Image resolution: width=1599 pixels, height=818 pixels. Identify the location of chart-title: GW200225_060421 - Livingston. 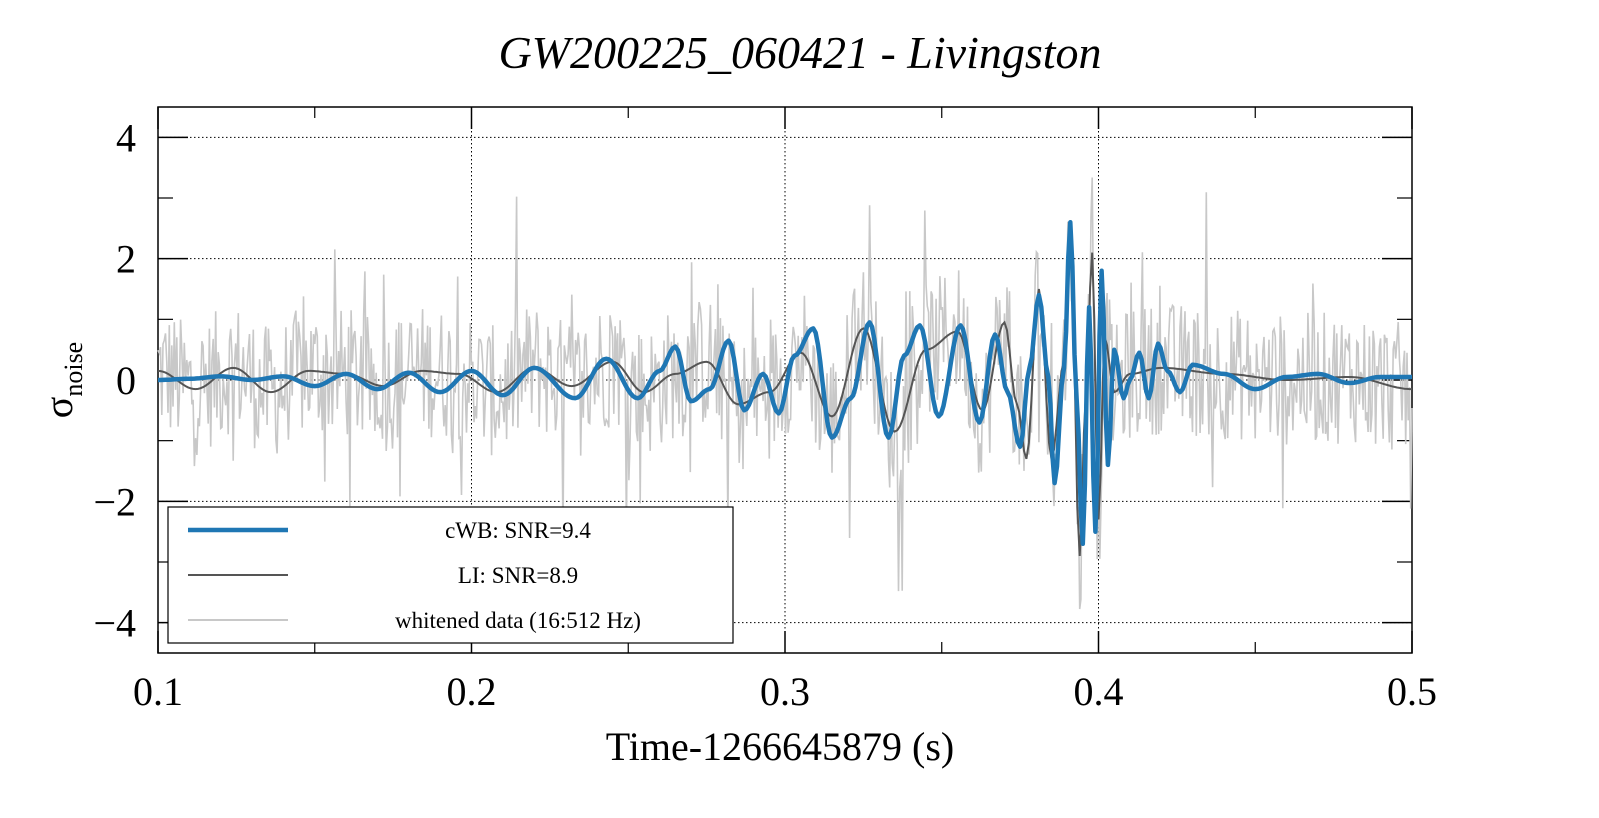
(799, 52).